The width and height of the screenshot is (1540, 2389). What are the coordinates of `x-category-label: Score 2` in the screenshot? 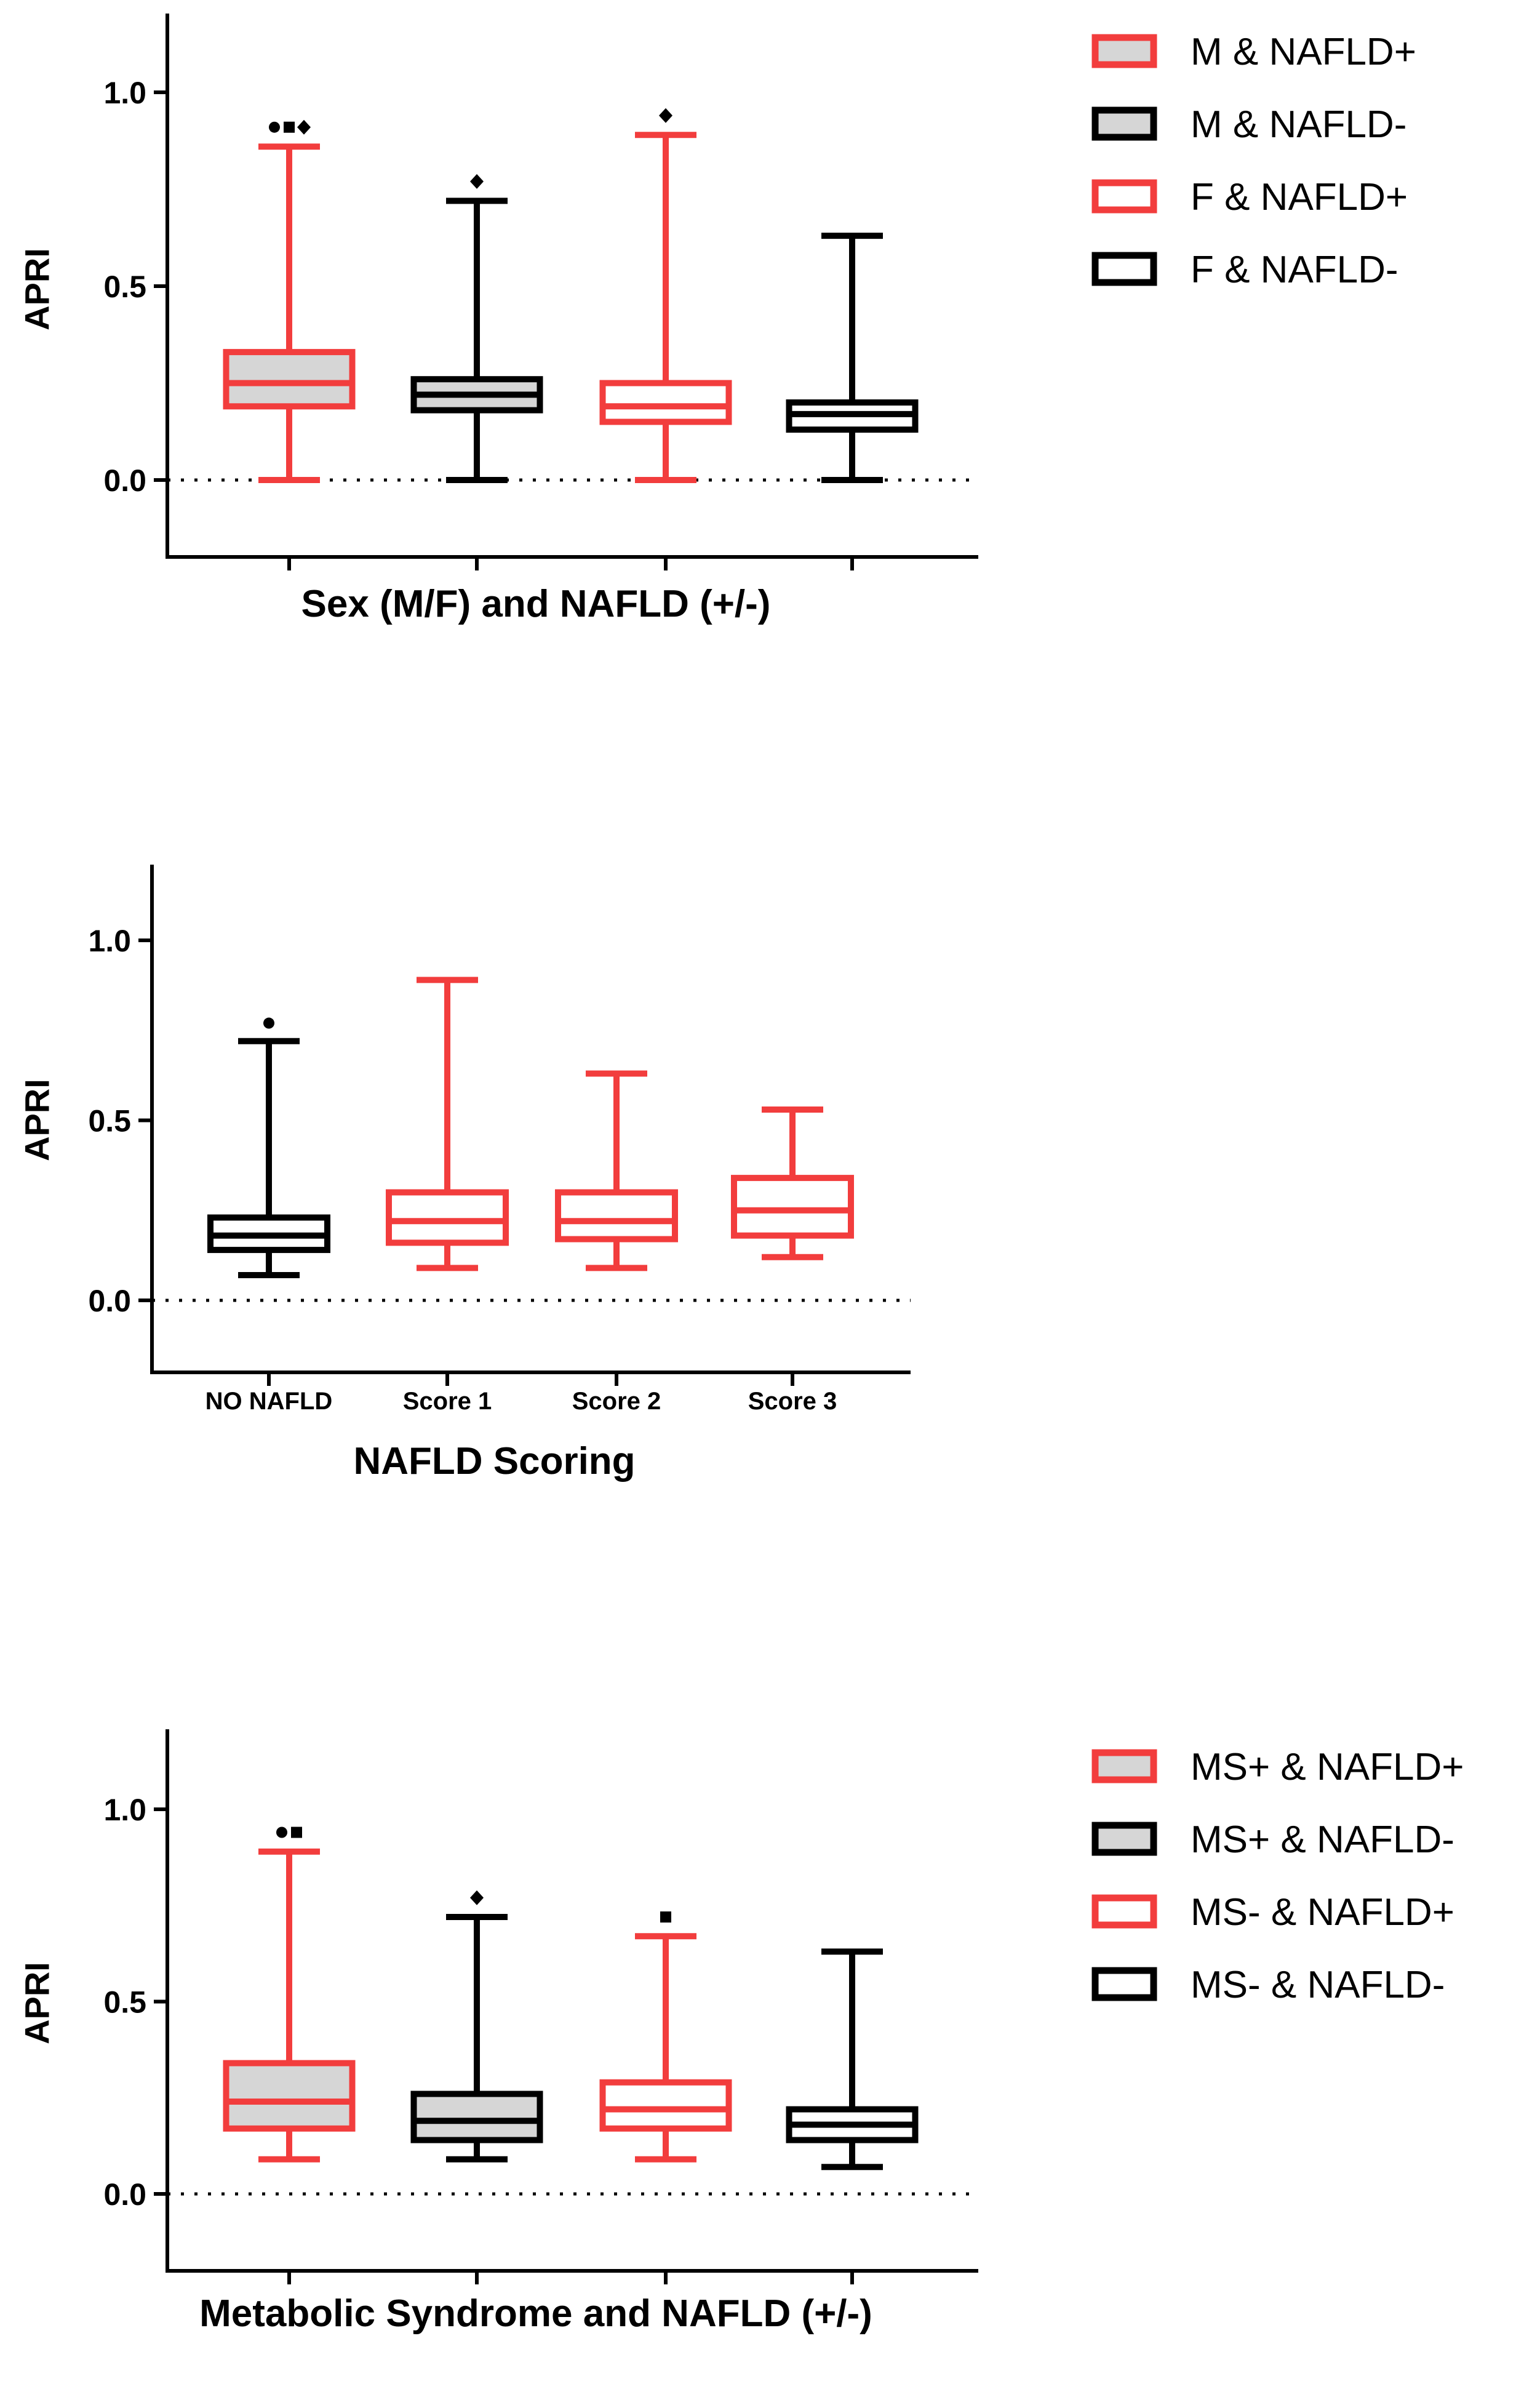 It's located at (616, 1401).